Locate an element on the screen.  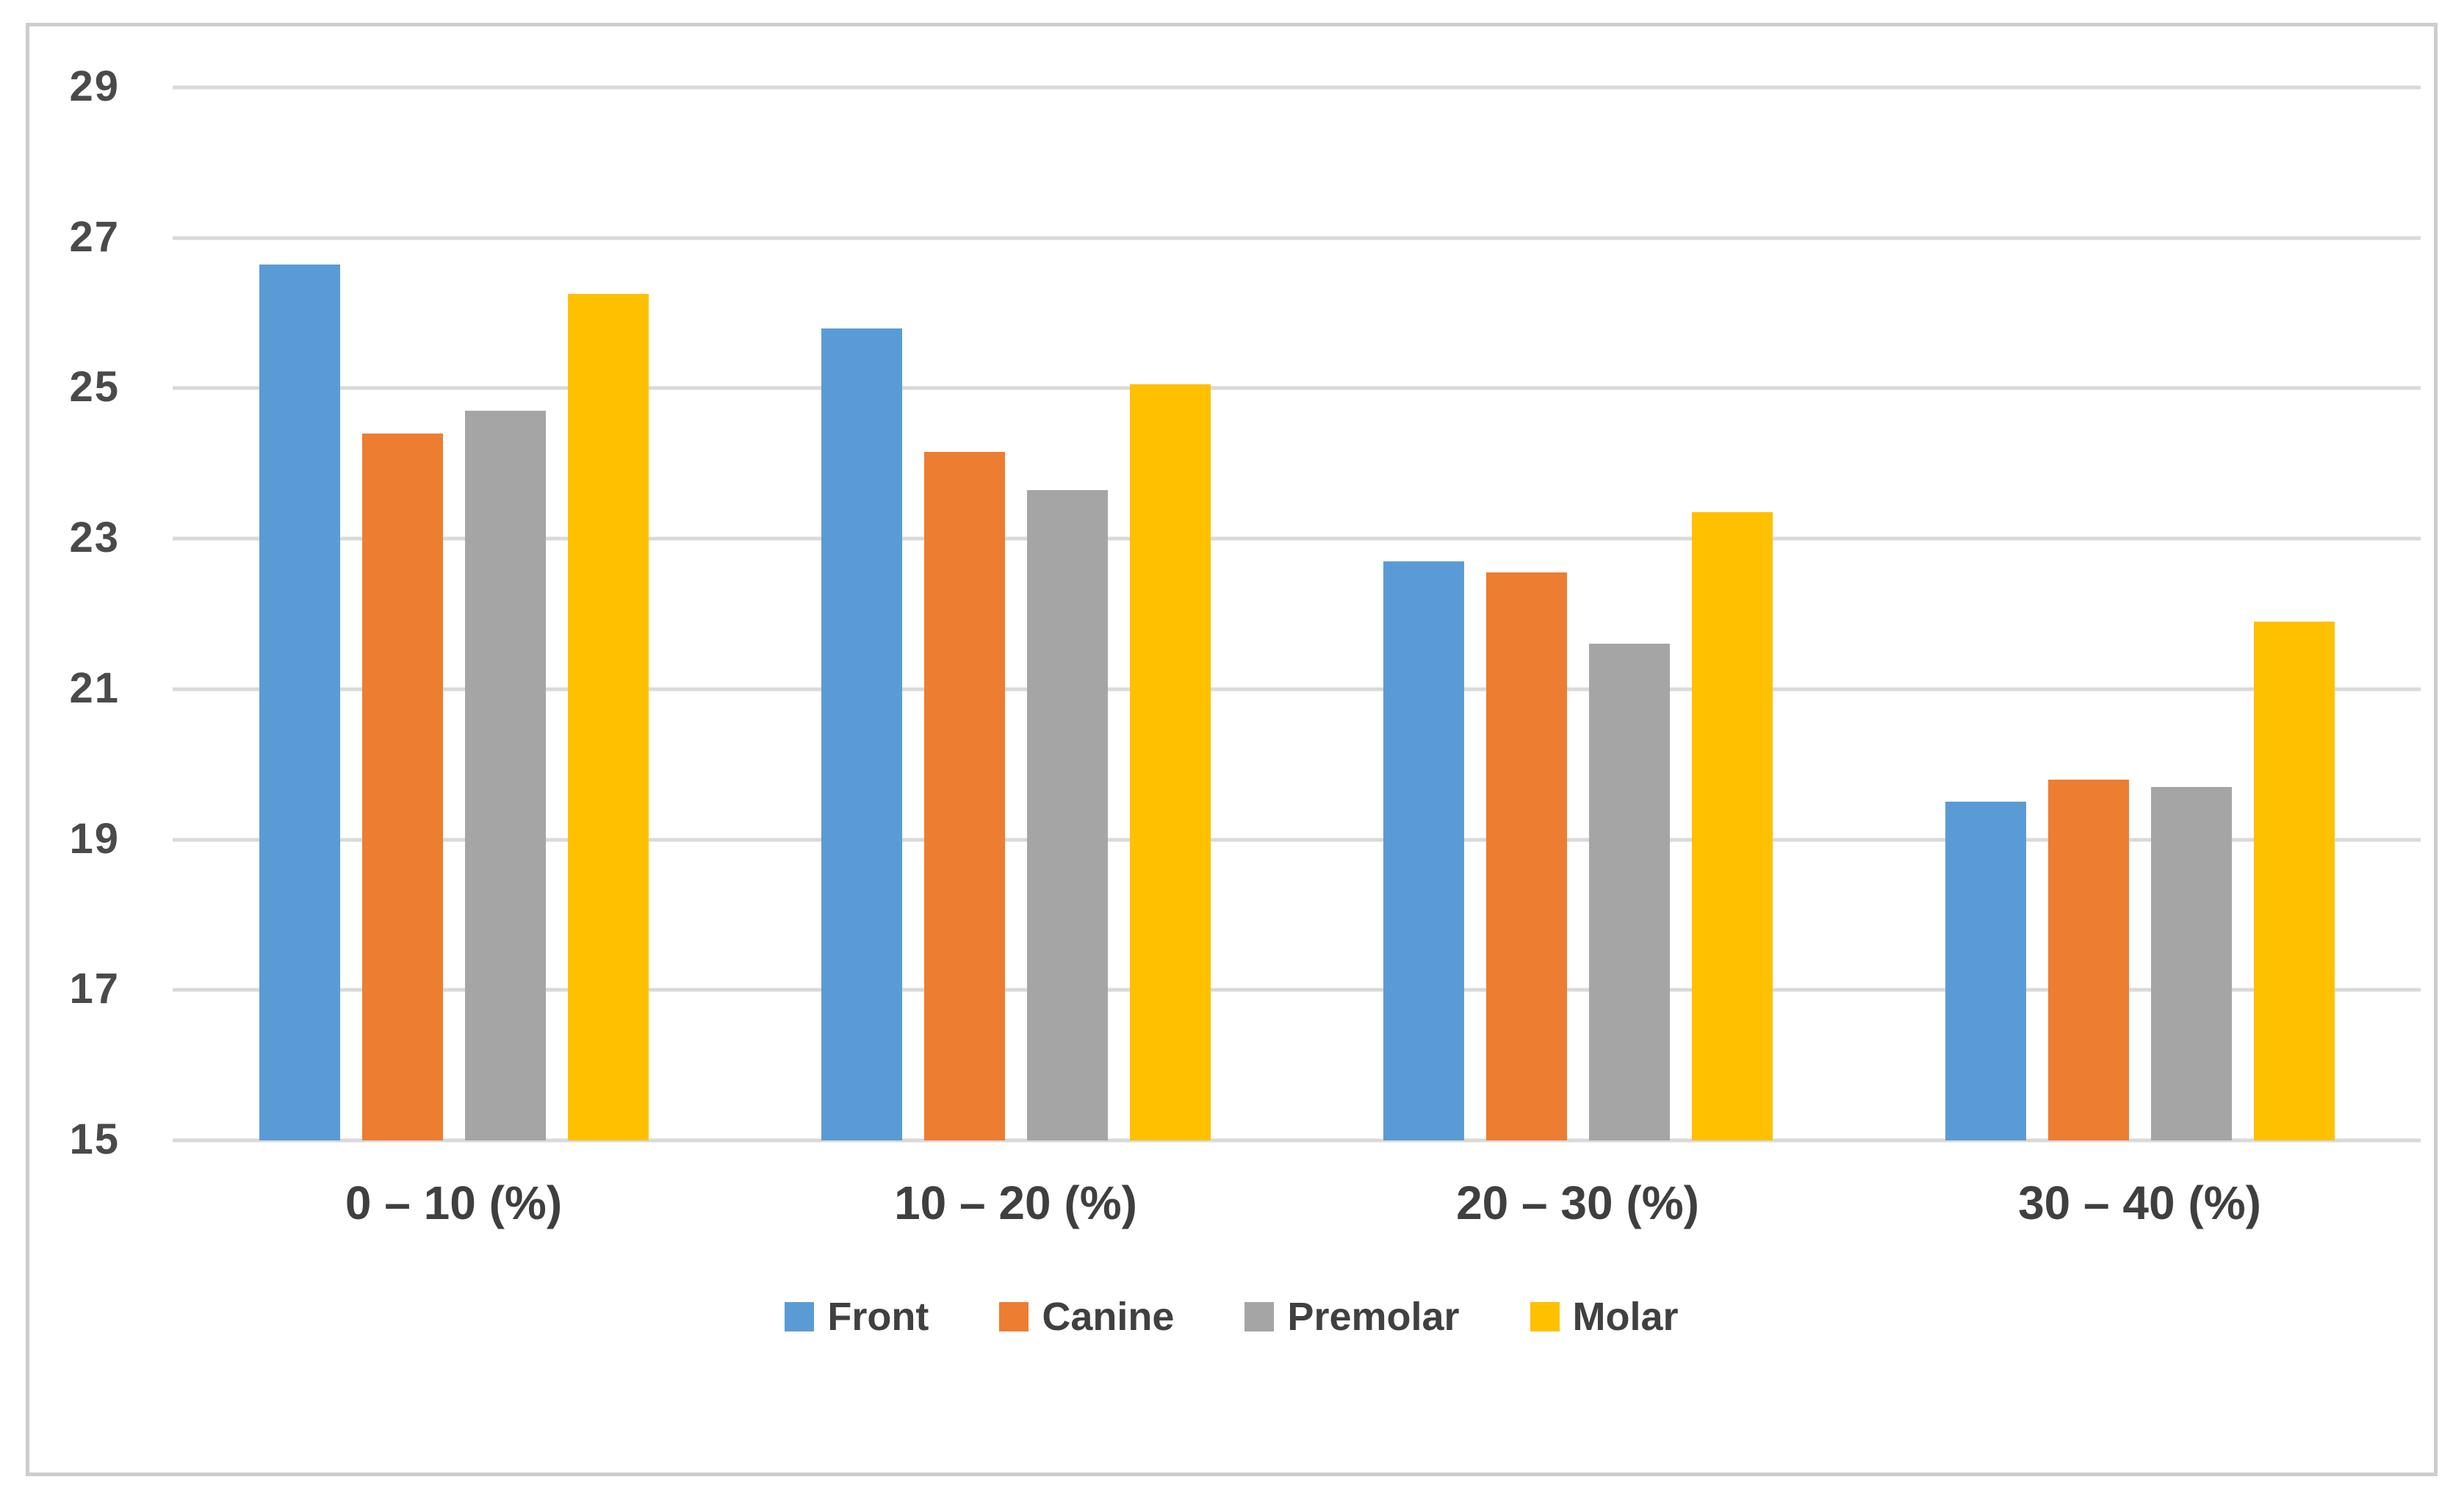
x-category-label: 30 – 40 (%) is located at coordinates (2139, 1202).